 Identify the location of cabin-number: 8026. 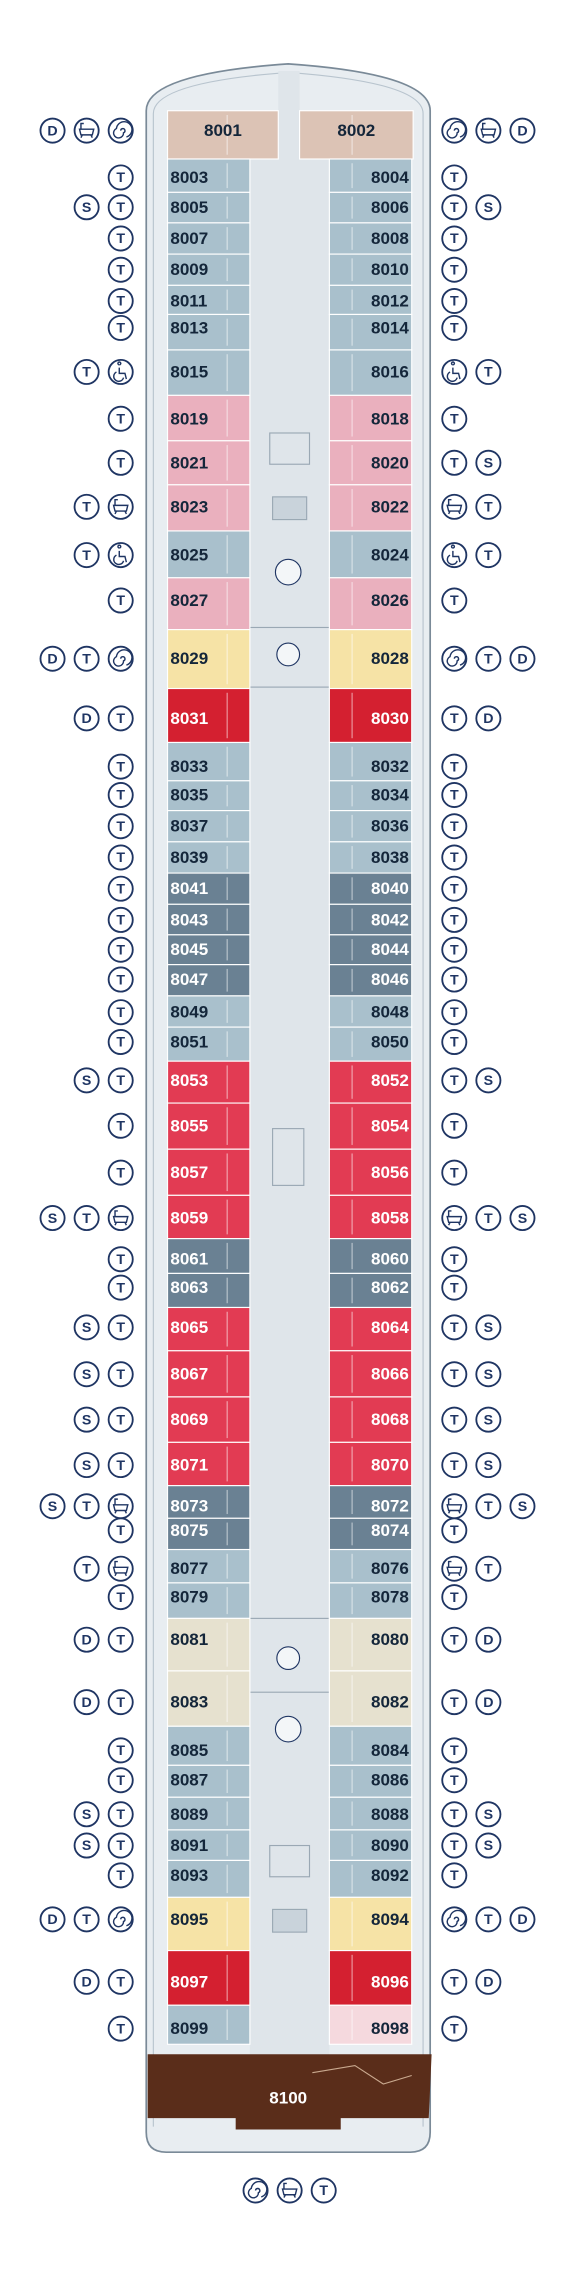
(390, 600).